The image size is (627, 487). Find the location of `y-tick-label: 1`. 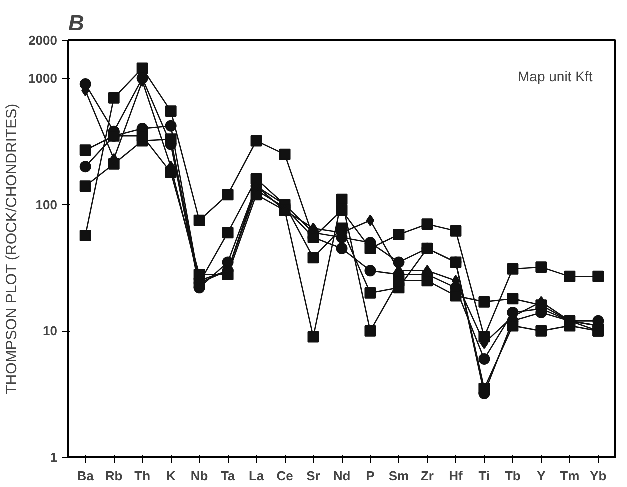

y-tick-label: 1 is located at coordinates (54, 457).